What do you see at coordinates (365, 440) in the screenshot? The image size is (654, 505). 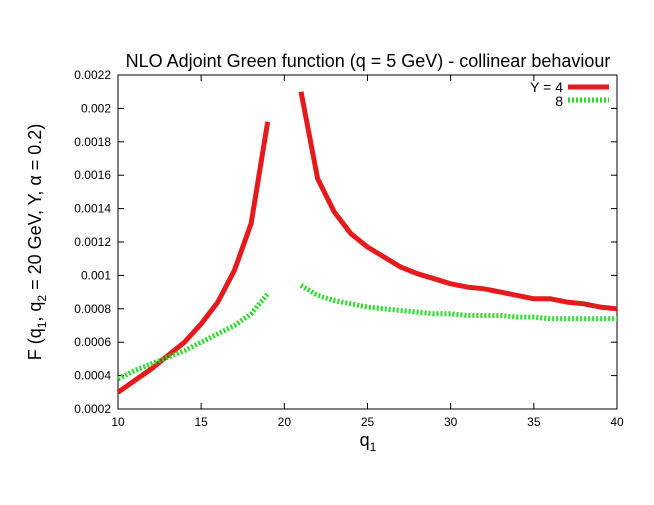 I see `x-axis-label-main: q` at bounding box center [365, 440].